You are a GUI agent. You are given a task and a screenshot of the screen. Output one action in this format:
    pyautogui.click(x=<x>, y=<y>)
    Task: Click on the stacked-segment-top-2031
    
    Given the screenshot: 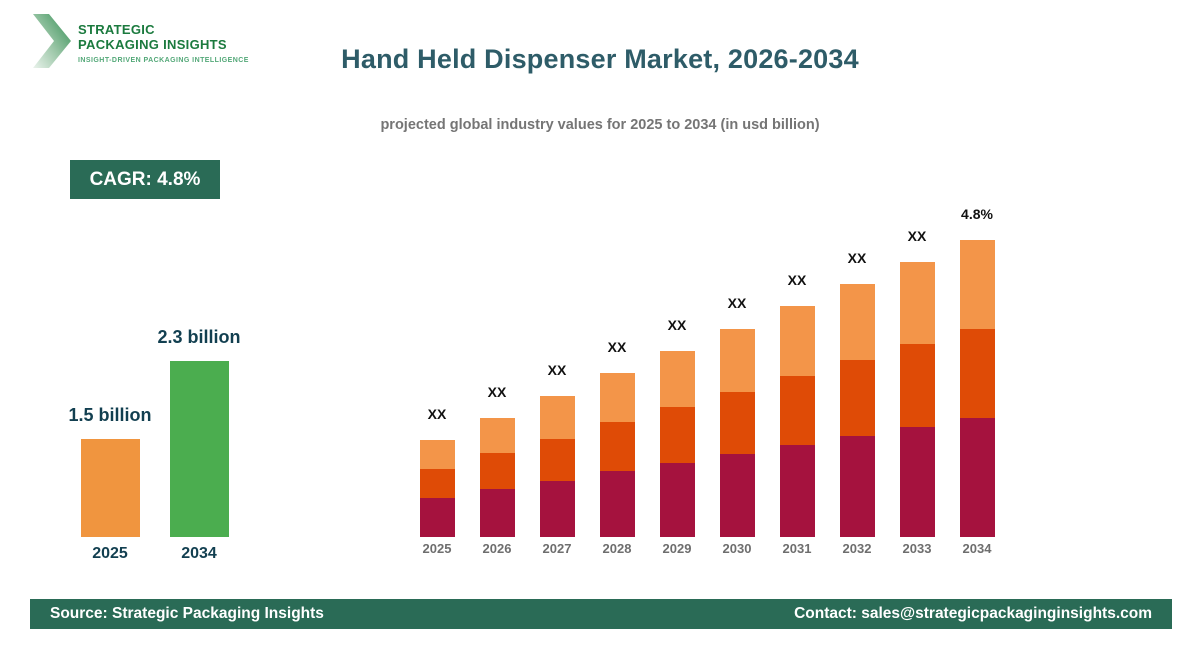 What is the action you would take?
    pyautogui.click(x=797, y=341)
    